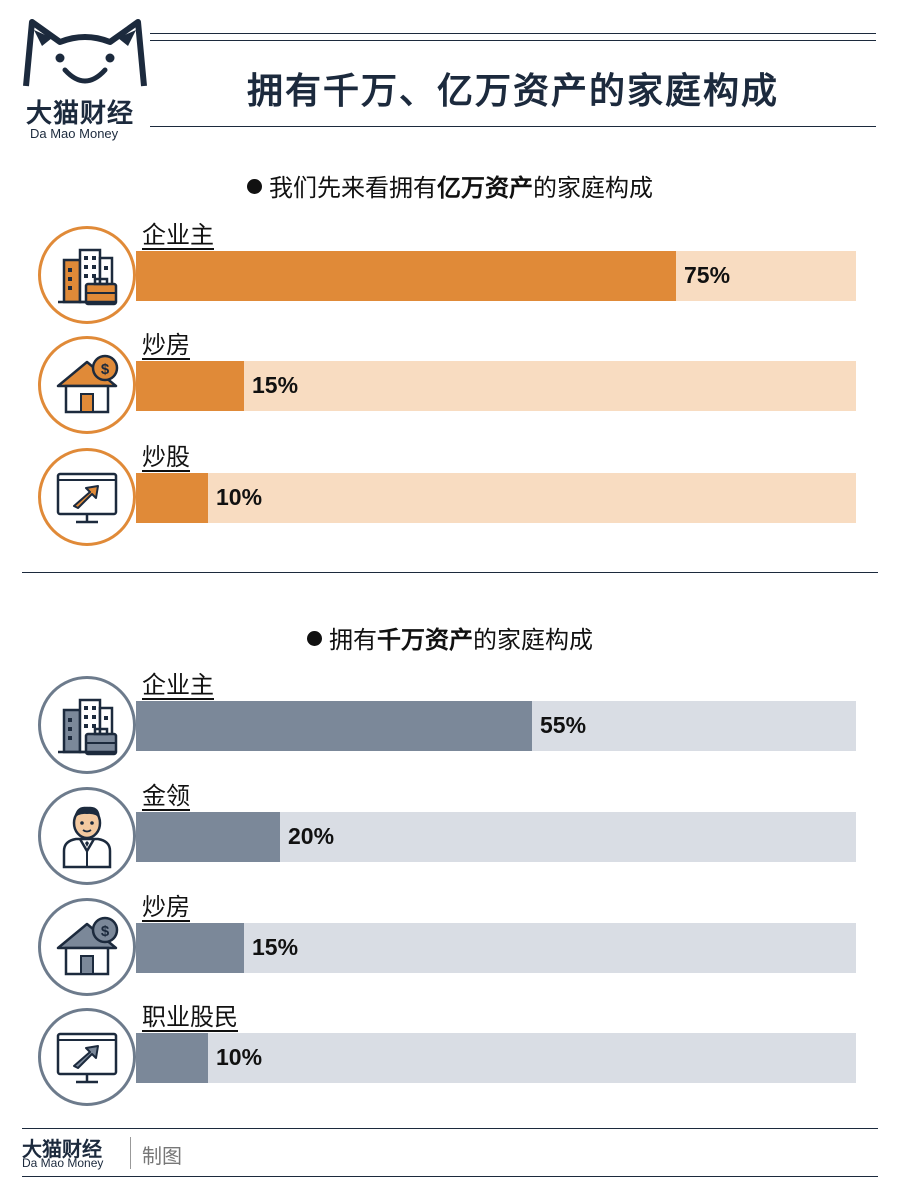  Describe the element at coordinates (353, 640) in the screenshot. I see `section-title-prefix: 拥有` at that location.